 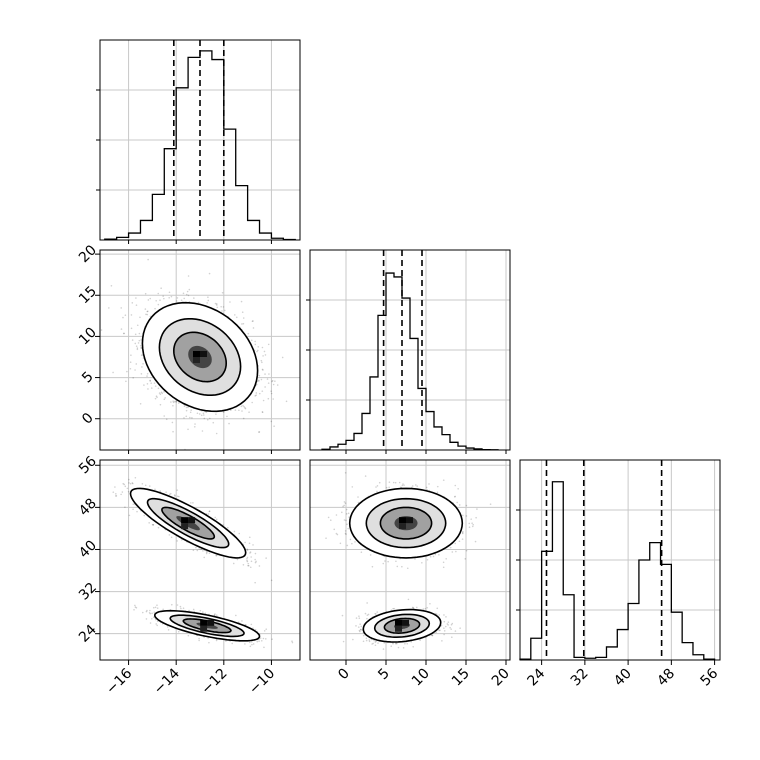 I want to click on histogram-panel-param2, so click(x=408, y=351).